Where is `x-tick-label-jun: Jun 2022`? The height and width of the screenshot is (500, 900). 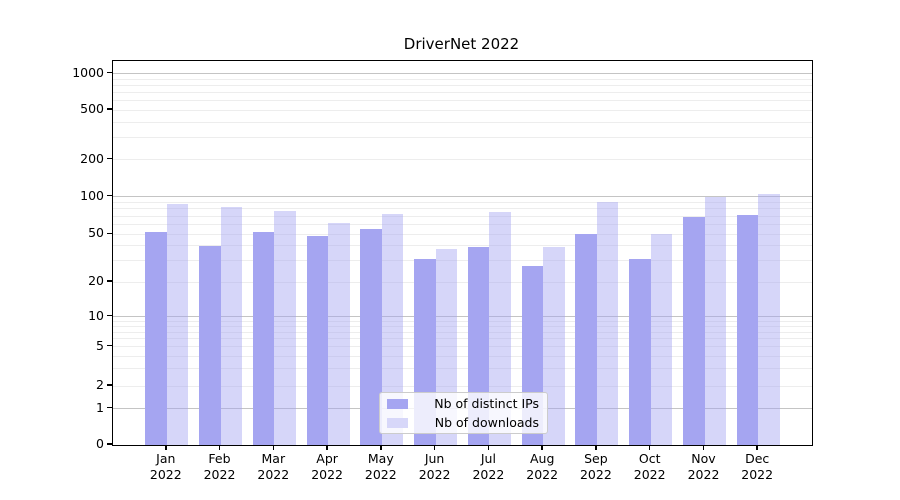
x-tick-label-jun: Jun 2022 is located at coordinates (434, 466).